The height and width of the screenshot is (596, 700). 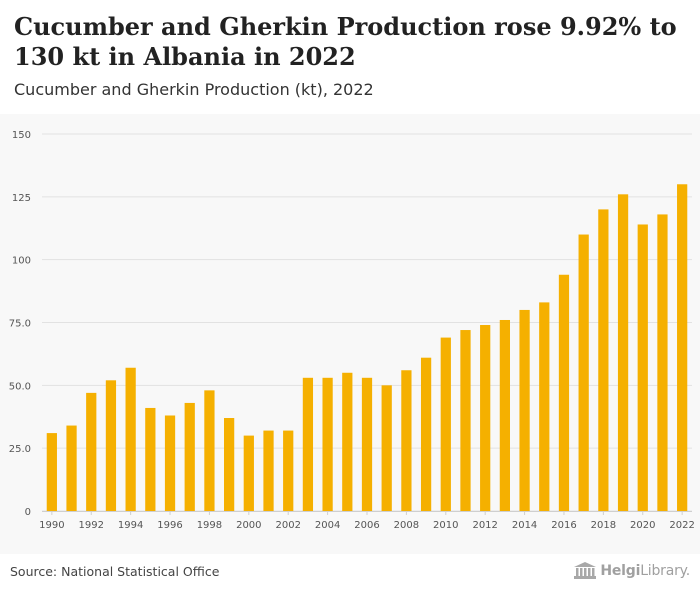 What do you see at coordinates (21, 198) in the screenshot?
I see `y-tick-label: 125` at bounding box center [21, 198].